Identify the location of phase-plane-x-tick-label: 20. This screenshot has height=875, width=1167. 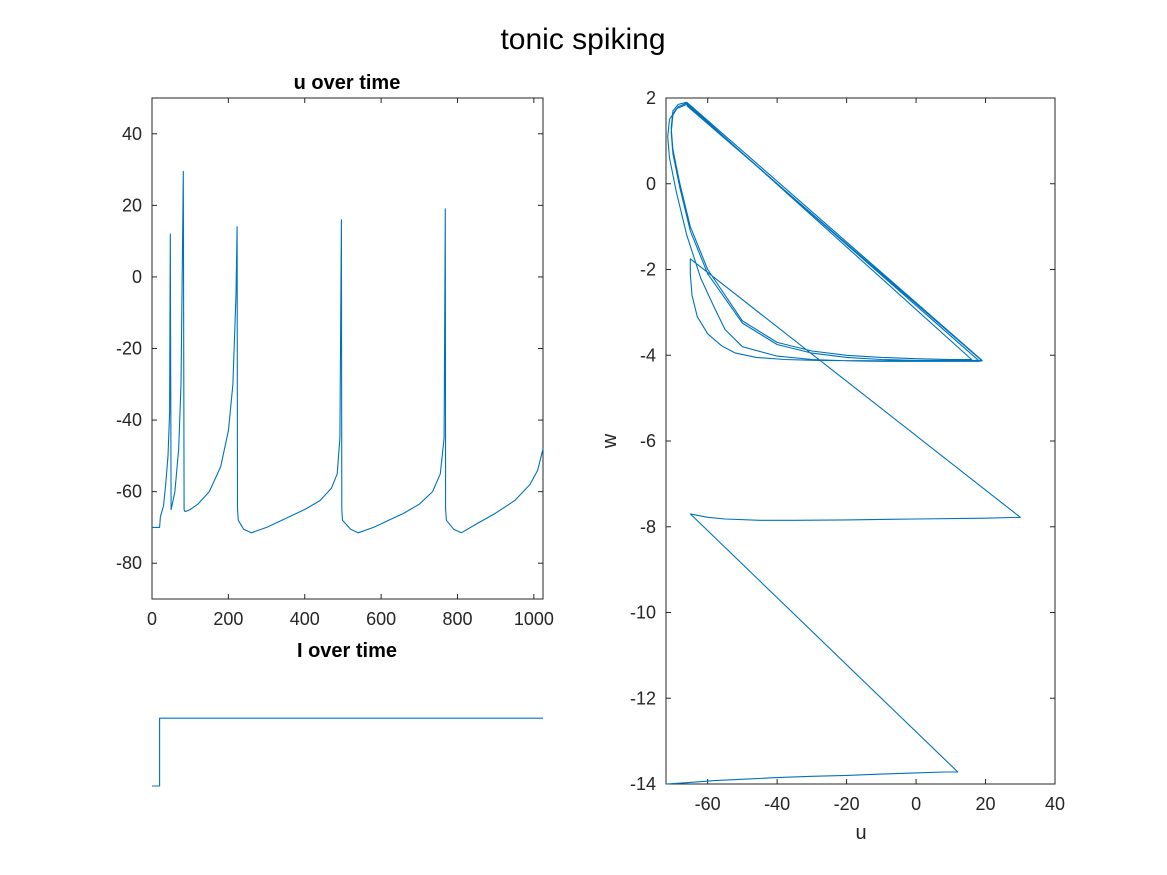
(986, 804).